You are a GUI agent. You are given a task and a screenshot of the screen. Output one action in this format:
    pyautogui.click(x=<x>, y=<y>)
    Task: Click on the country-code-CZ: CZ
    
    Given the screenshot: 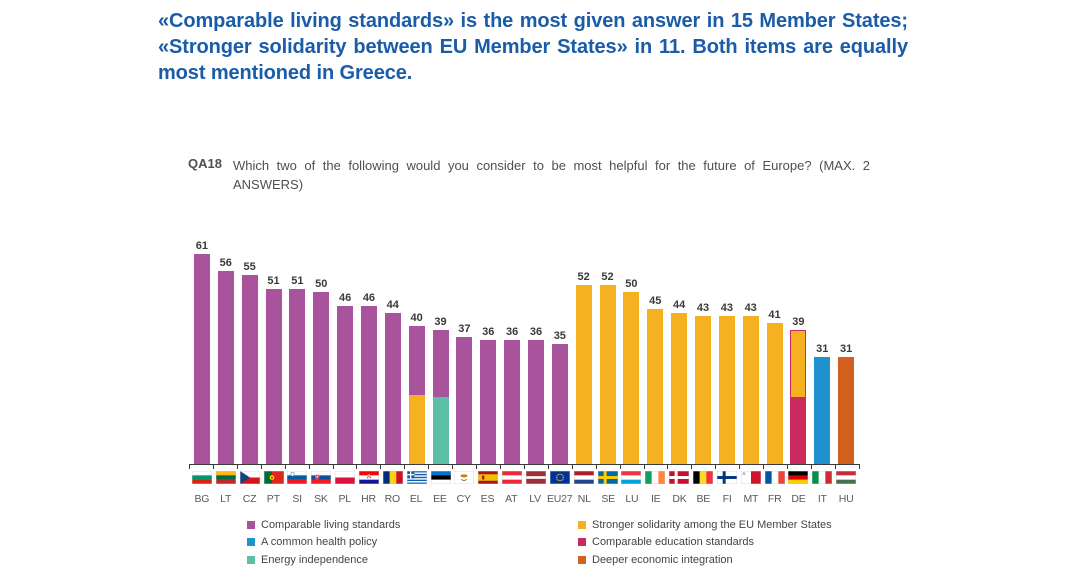 What is the action you would take?
    pyautogui.click(x=249, y=499)
    